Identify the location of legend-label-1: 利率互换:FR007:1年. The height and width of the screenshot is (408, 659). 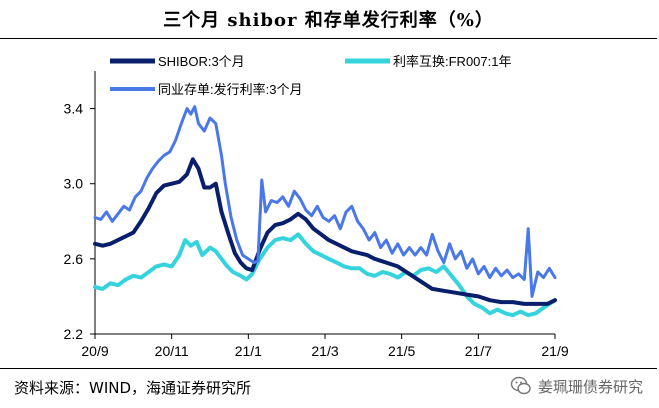
(452, 61).